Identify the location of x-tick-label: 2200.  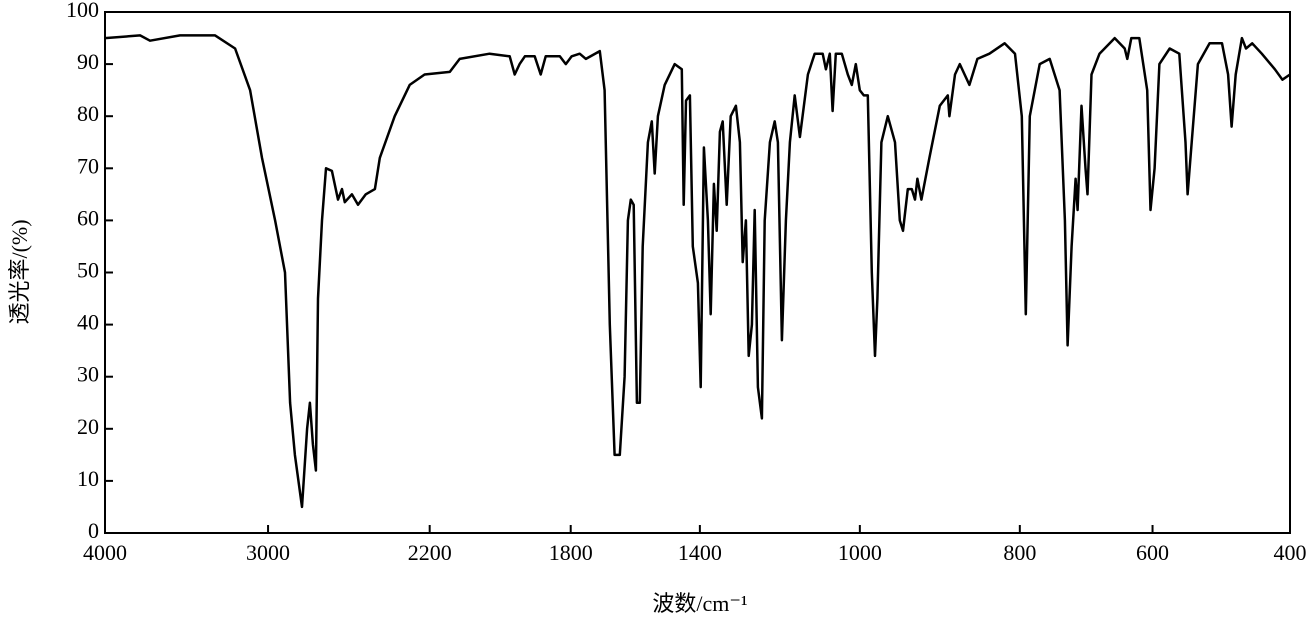
(430, 552).